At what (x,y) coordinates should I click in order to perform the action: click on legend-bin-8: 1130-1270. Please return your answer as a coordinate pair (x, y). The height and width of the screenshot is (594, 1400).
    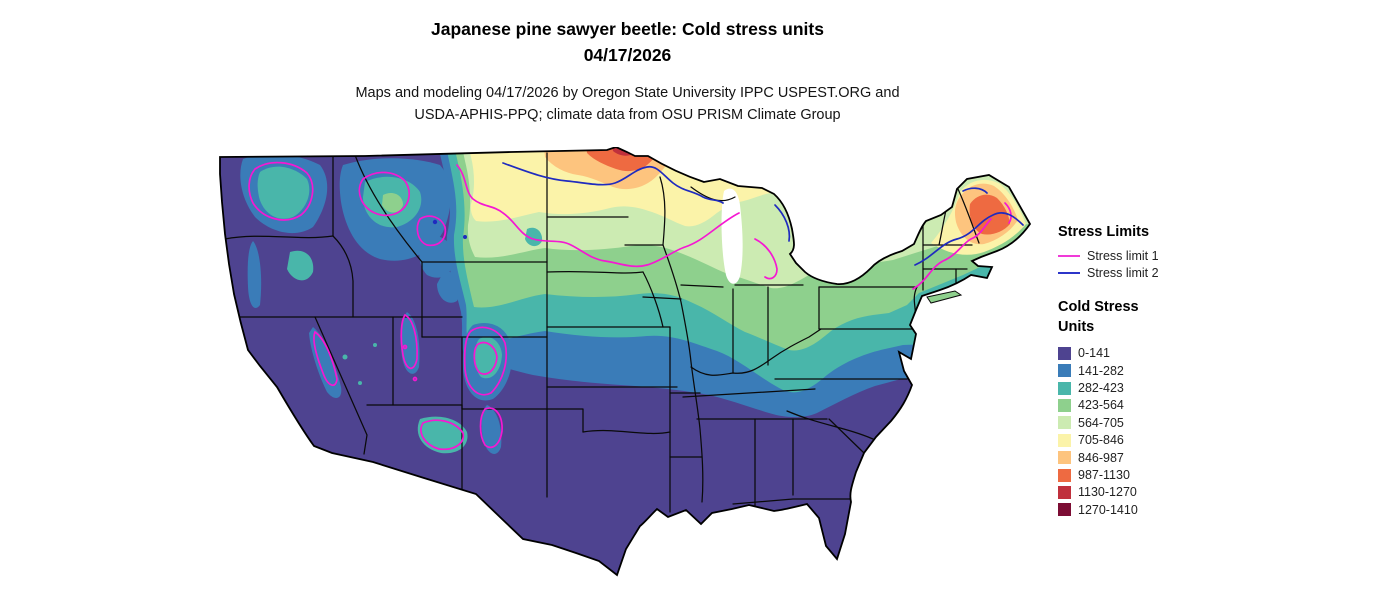
    Looking at the image, I should click on (1108, 492).